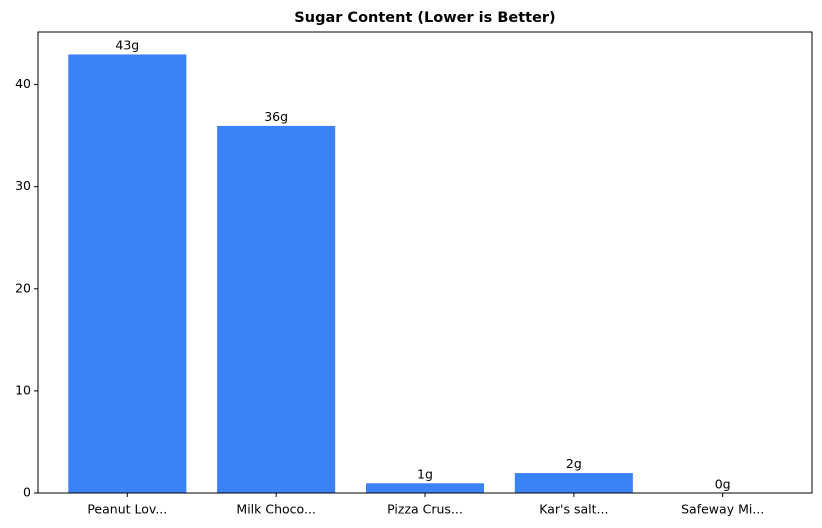 This screenshot has height=528, width=822. What do you see at coordinates (424, 18) in the screenshot?
I see `chart-title: Sugar Content (Lower is Better)` at bounding box center [424, 18].